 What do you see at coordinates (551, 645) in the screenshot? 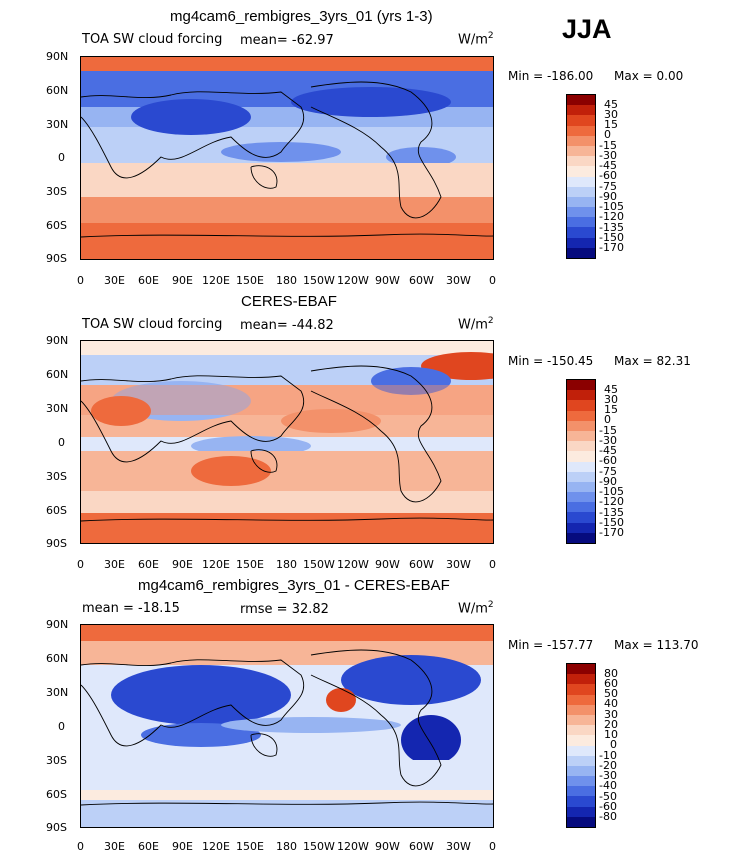
I see `panel3-min: Min = -157.77` at bounding box center [551, 645].